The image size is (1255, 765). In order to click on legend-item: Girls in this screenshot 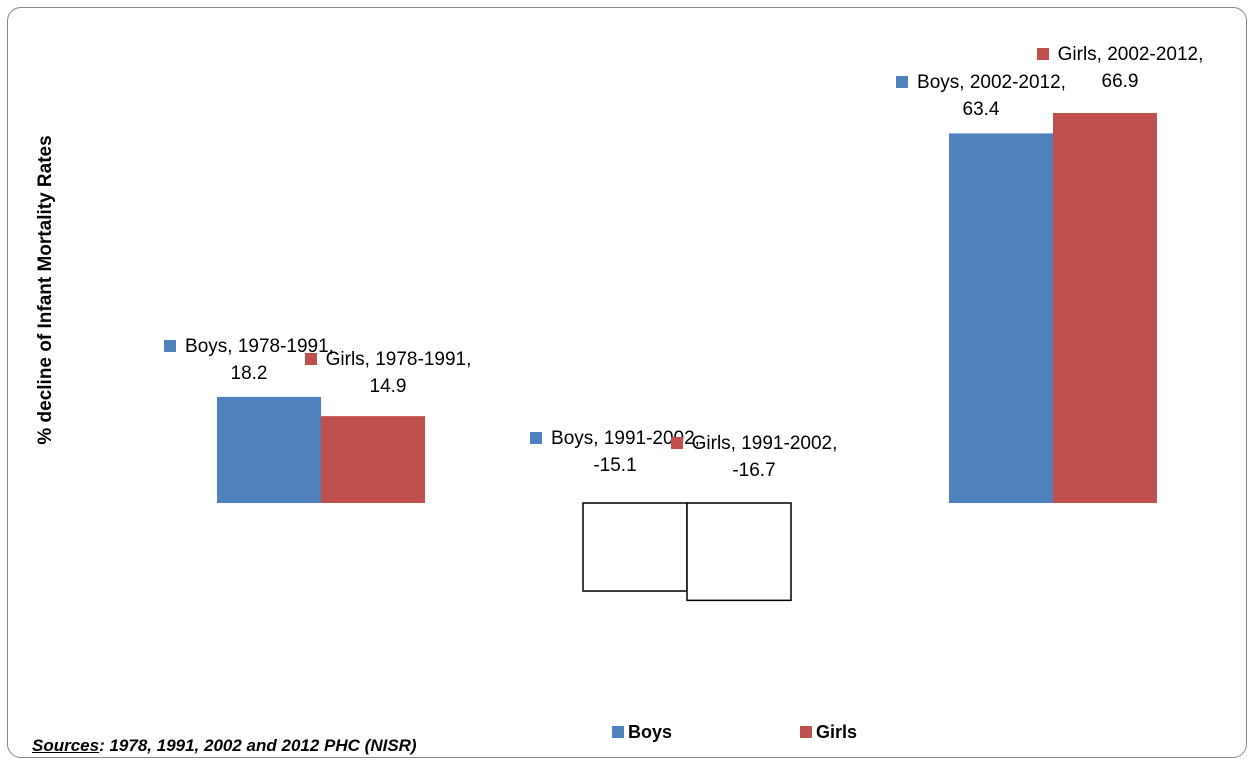, I will do `click(828, 732)`.